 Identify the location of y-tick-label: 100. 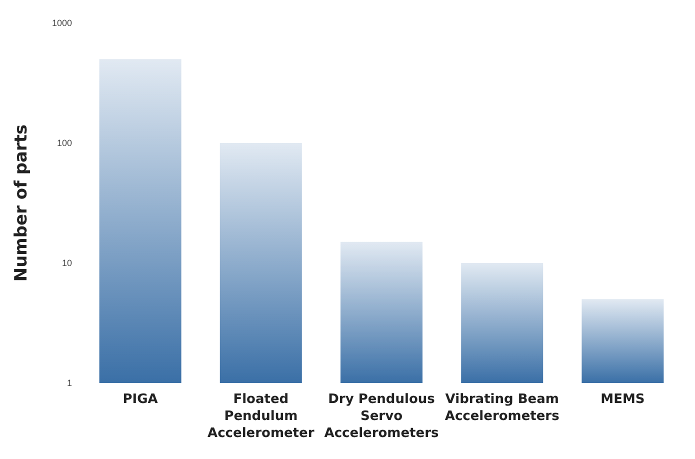
(64, 143).